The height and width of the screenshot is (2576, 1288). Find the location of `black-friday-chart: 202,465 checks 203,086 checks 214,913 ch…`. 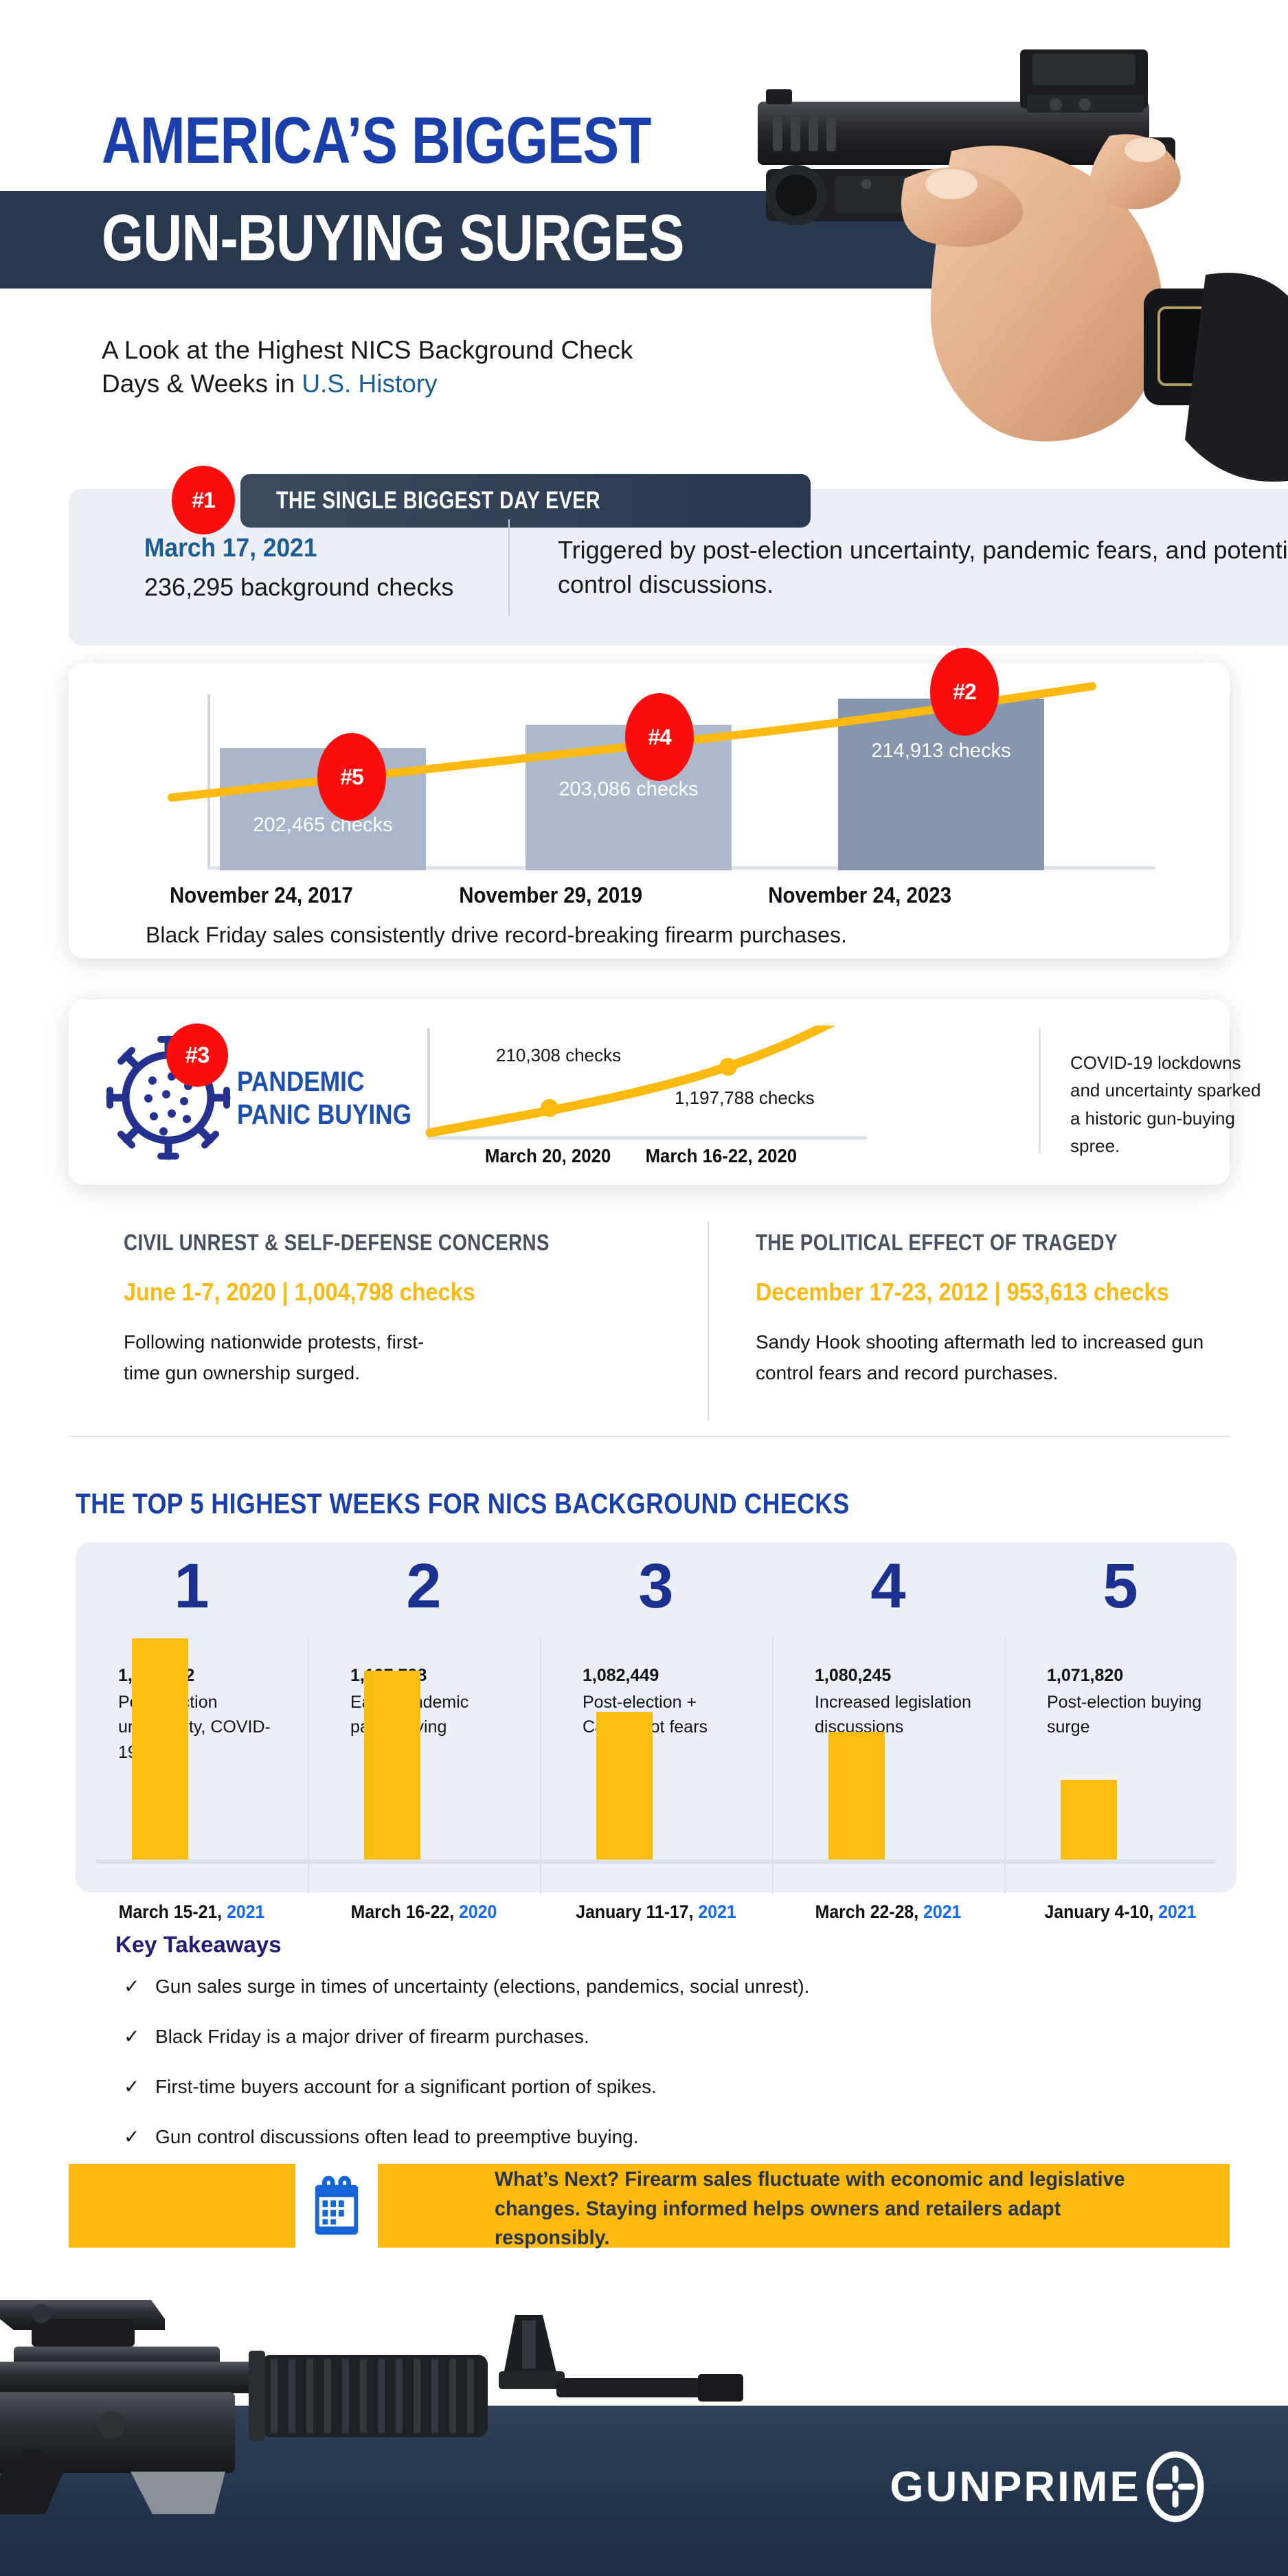

black-friday-chart: 202,465 checks 203,086 checks 214,913 ch… is located at coordinates (649, 761).